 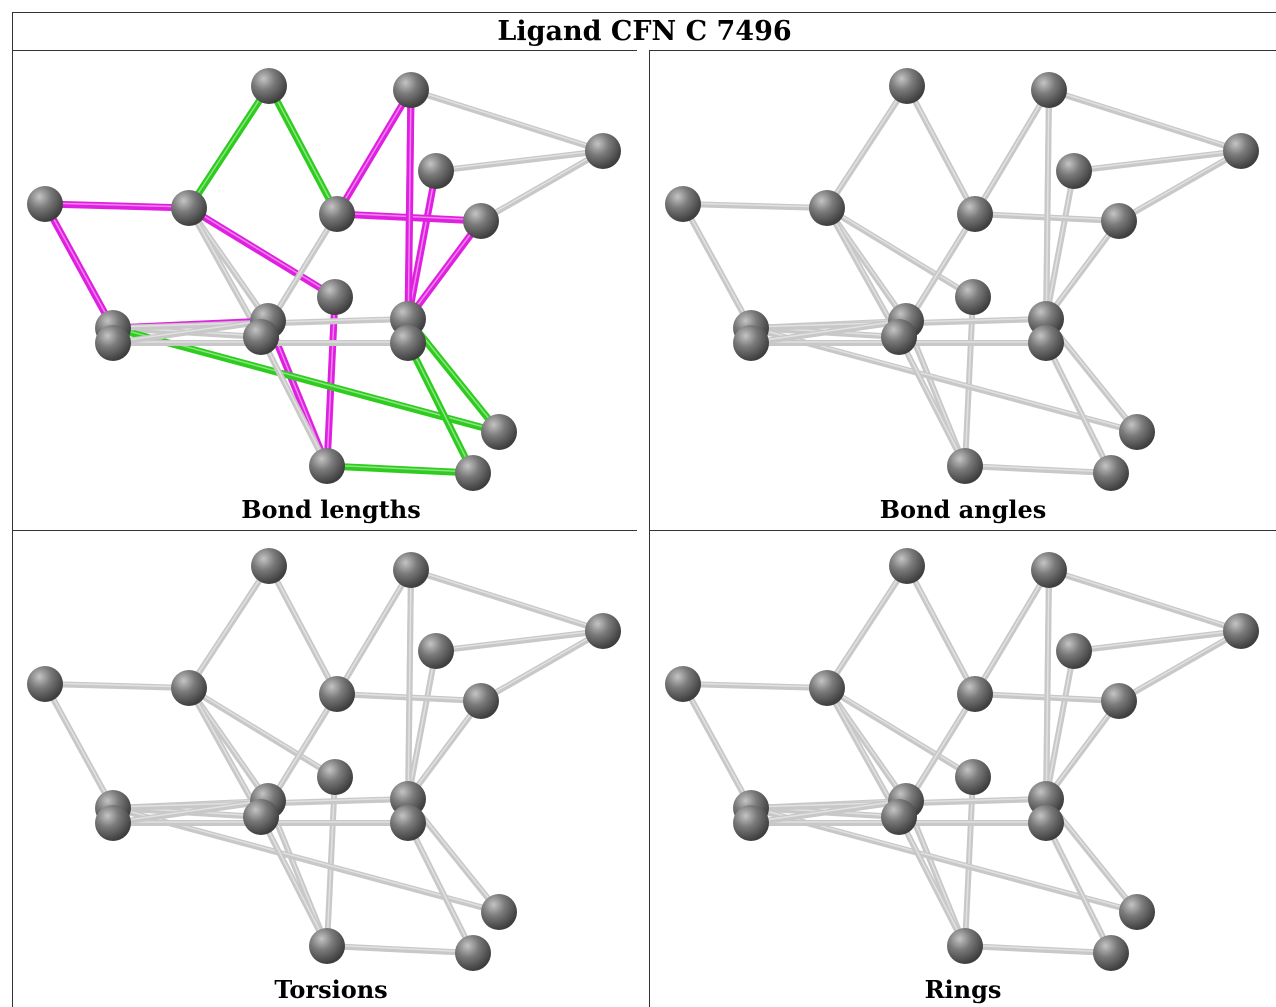 What do you see at coordinates (644, 31) in the screenshot?
I see `figure-title: Ligand CFN C 7496` at bounding box center [644, 31].